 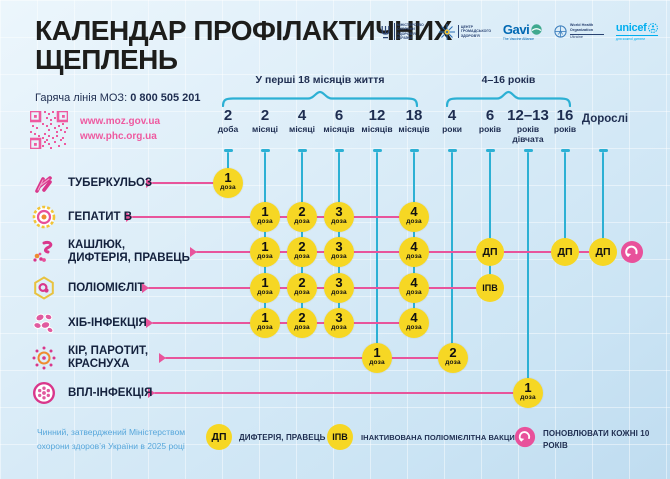 What do you see at coordinates (106, 288) in the screenshot?
I see `row-label-polio: ПОЛІОМІЄЛІТ` at bounding box center [106, 288].